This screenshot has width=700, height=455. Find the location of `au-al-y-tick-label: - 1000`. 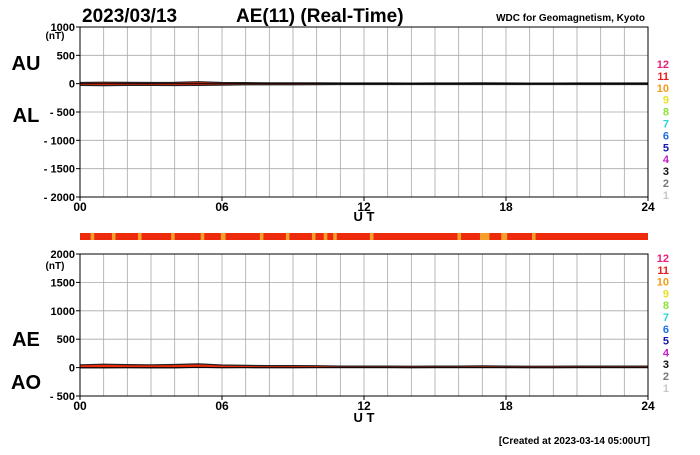

au-al-y-tick-label: - 1000 is located at coordinates (59, 141).